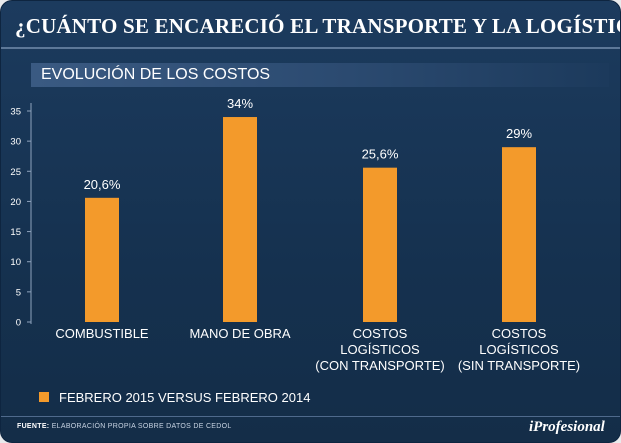 The image size is (621, 443). I want to click on x-tick-label-line: COMBUSTIBLE, so click(102, 333).